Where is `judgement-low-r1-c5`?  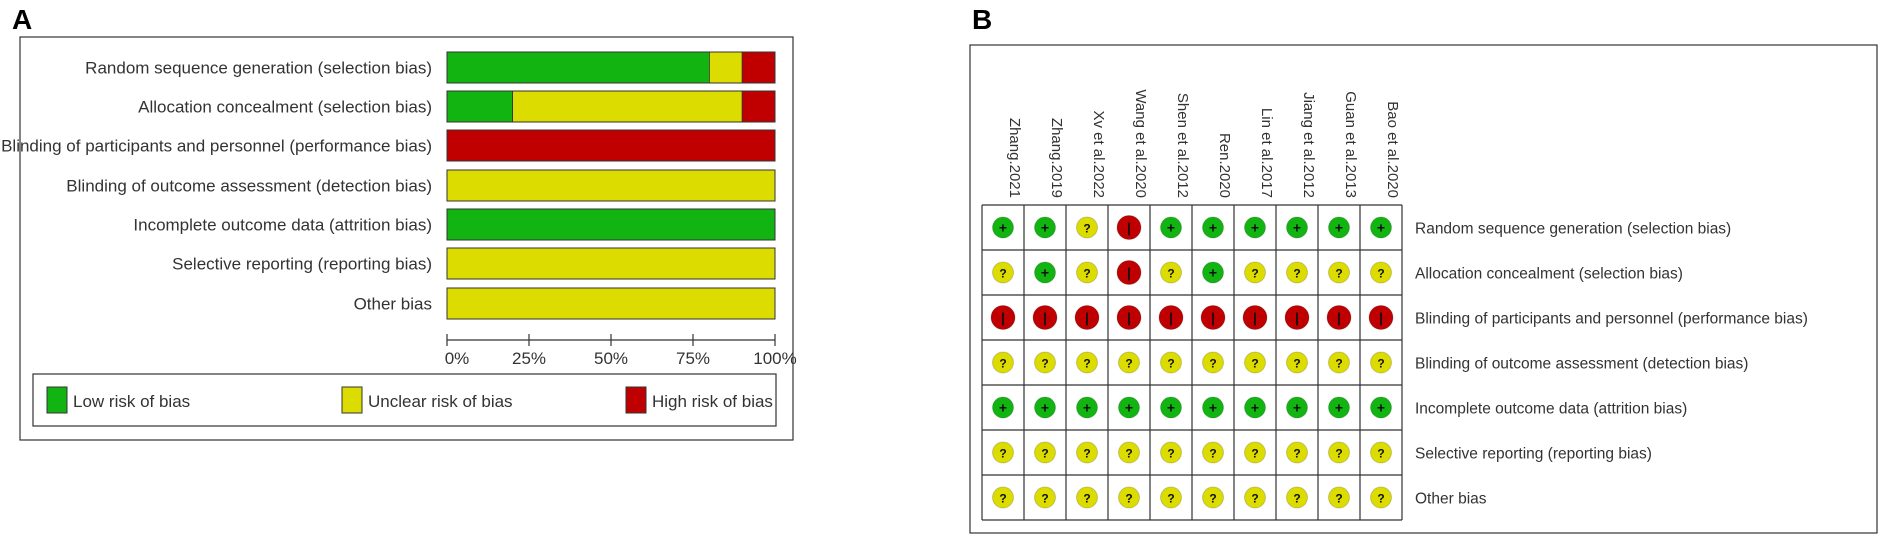
judgement-low-r1-c5 is located at coordinates (1213, 272).